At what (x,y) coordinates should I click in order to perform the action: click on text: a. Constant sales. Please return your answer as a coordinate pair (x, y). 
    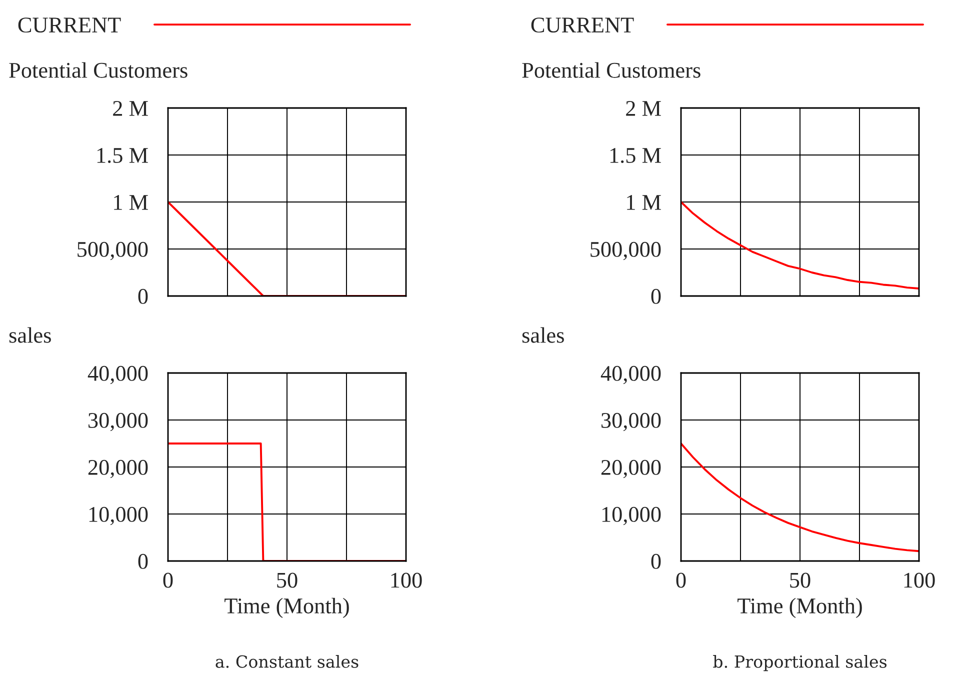
    Looking at the image, I should click on (287, 661).